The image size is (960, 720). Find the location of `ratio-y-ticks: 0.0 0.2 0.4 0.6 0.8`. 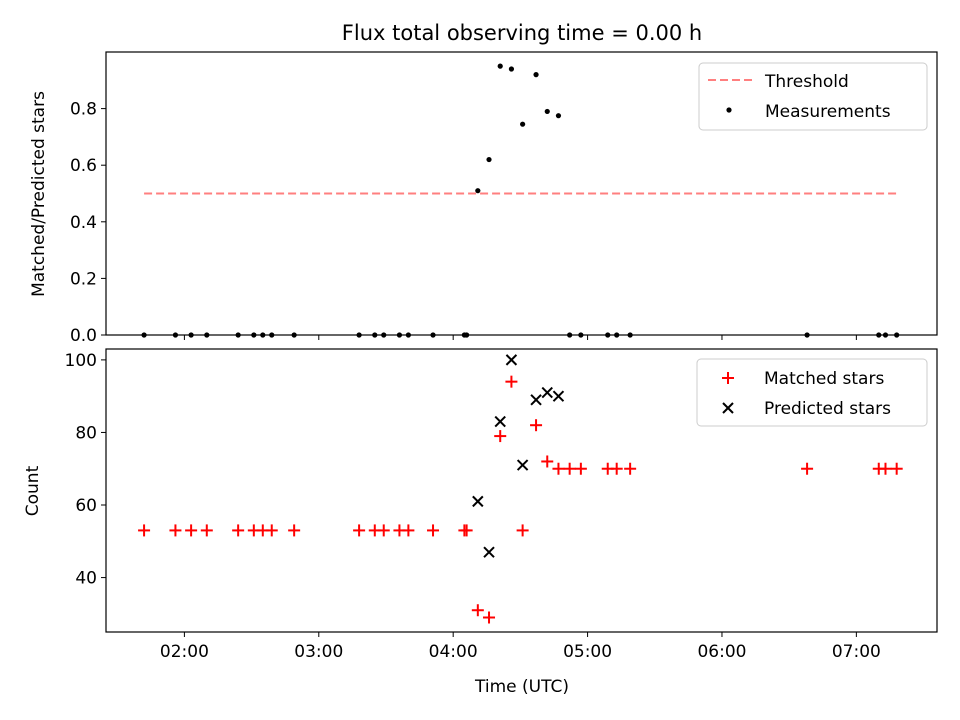

ratio-y-ticks: 0.0 0.2 0.4 0.6 0.8 is located at coordinates (88, 223).